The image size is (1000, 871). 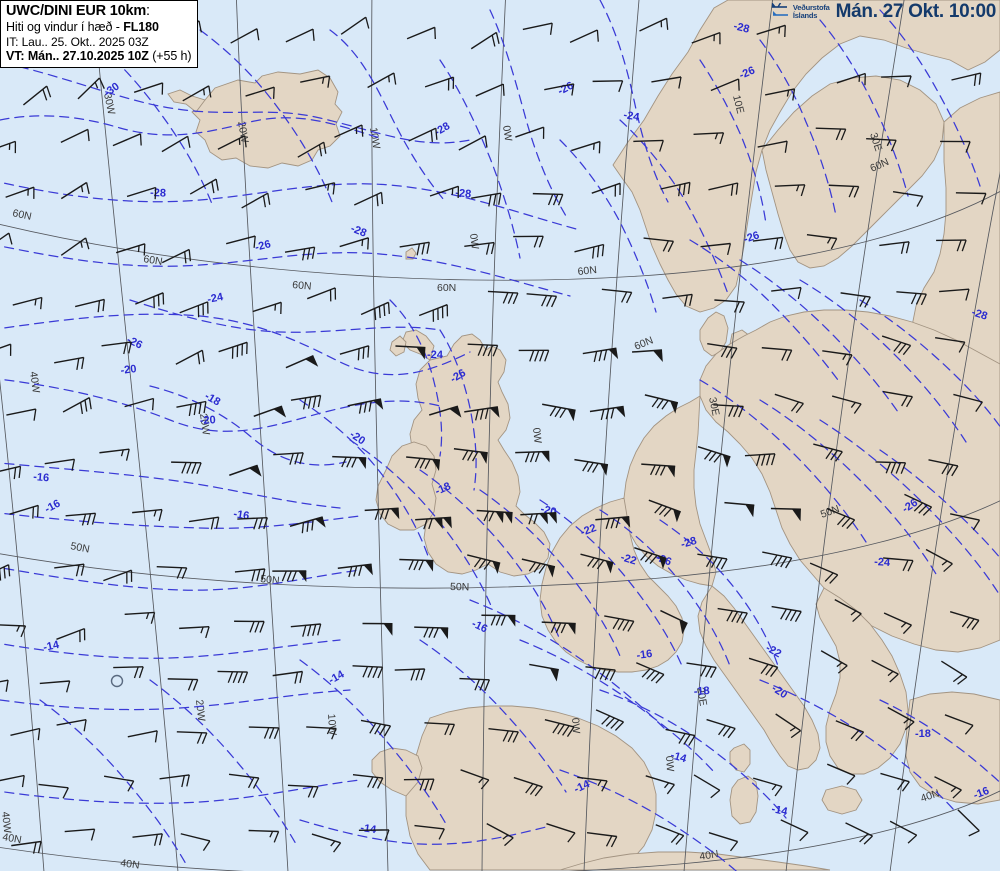 What do you see at coordinates (811, 8) in the screenshot?
I see `brand-org-line1: Veðurstofa` at bounding box center [811, 8].